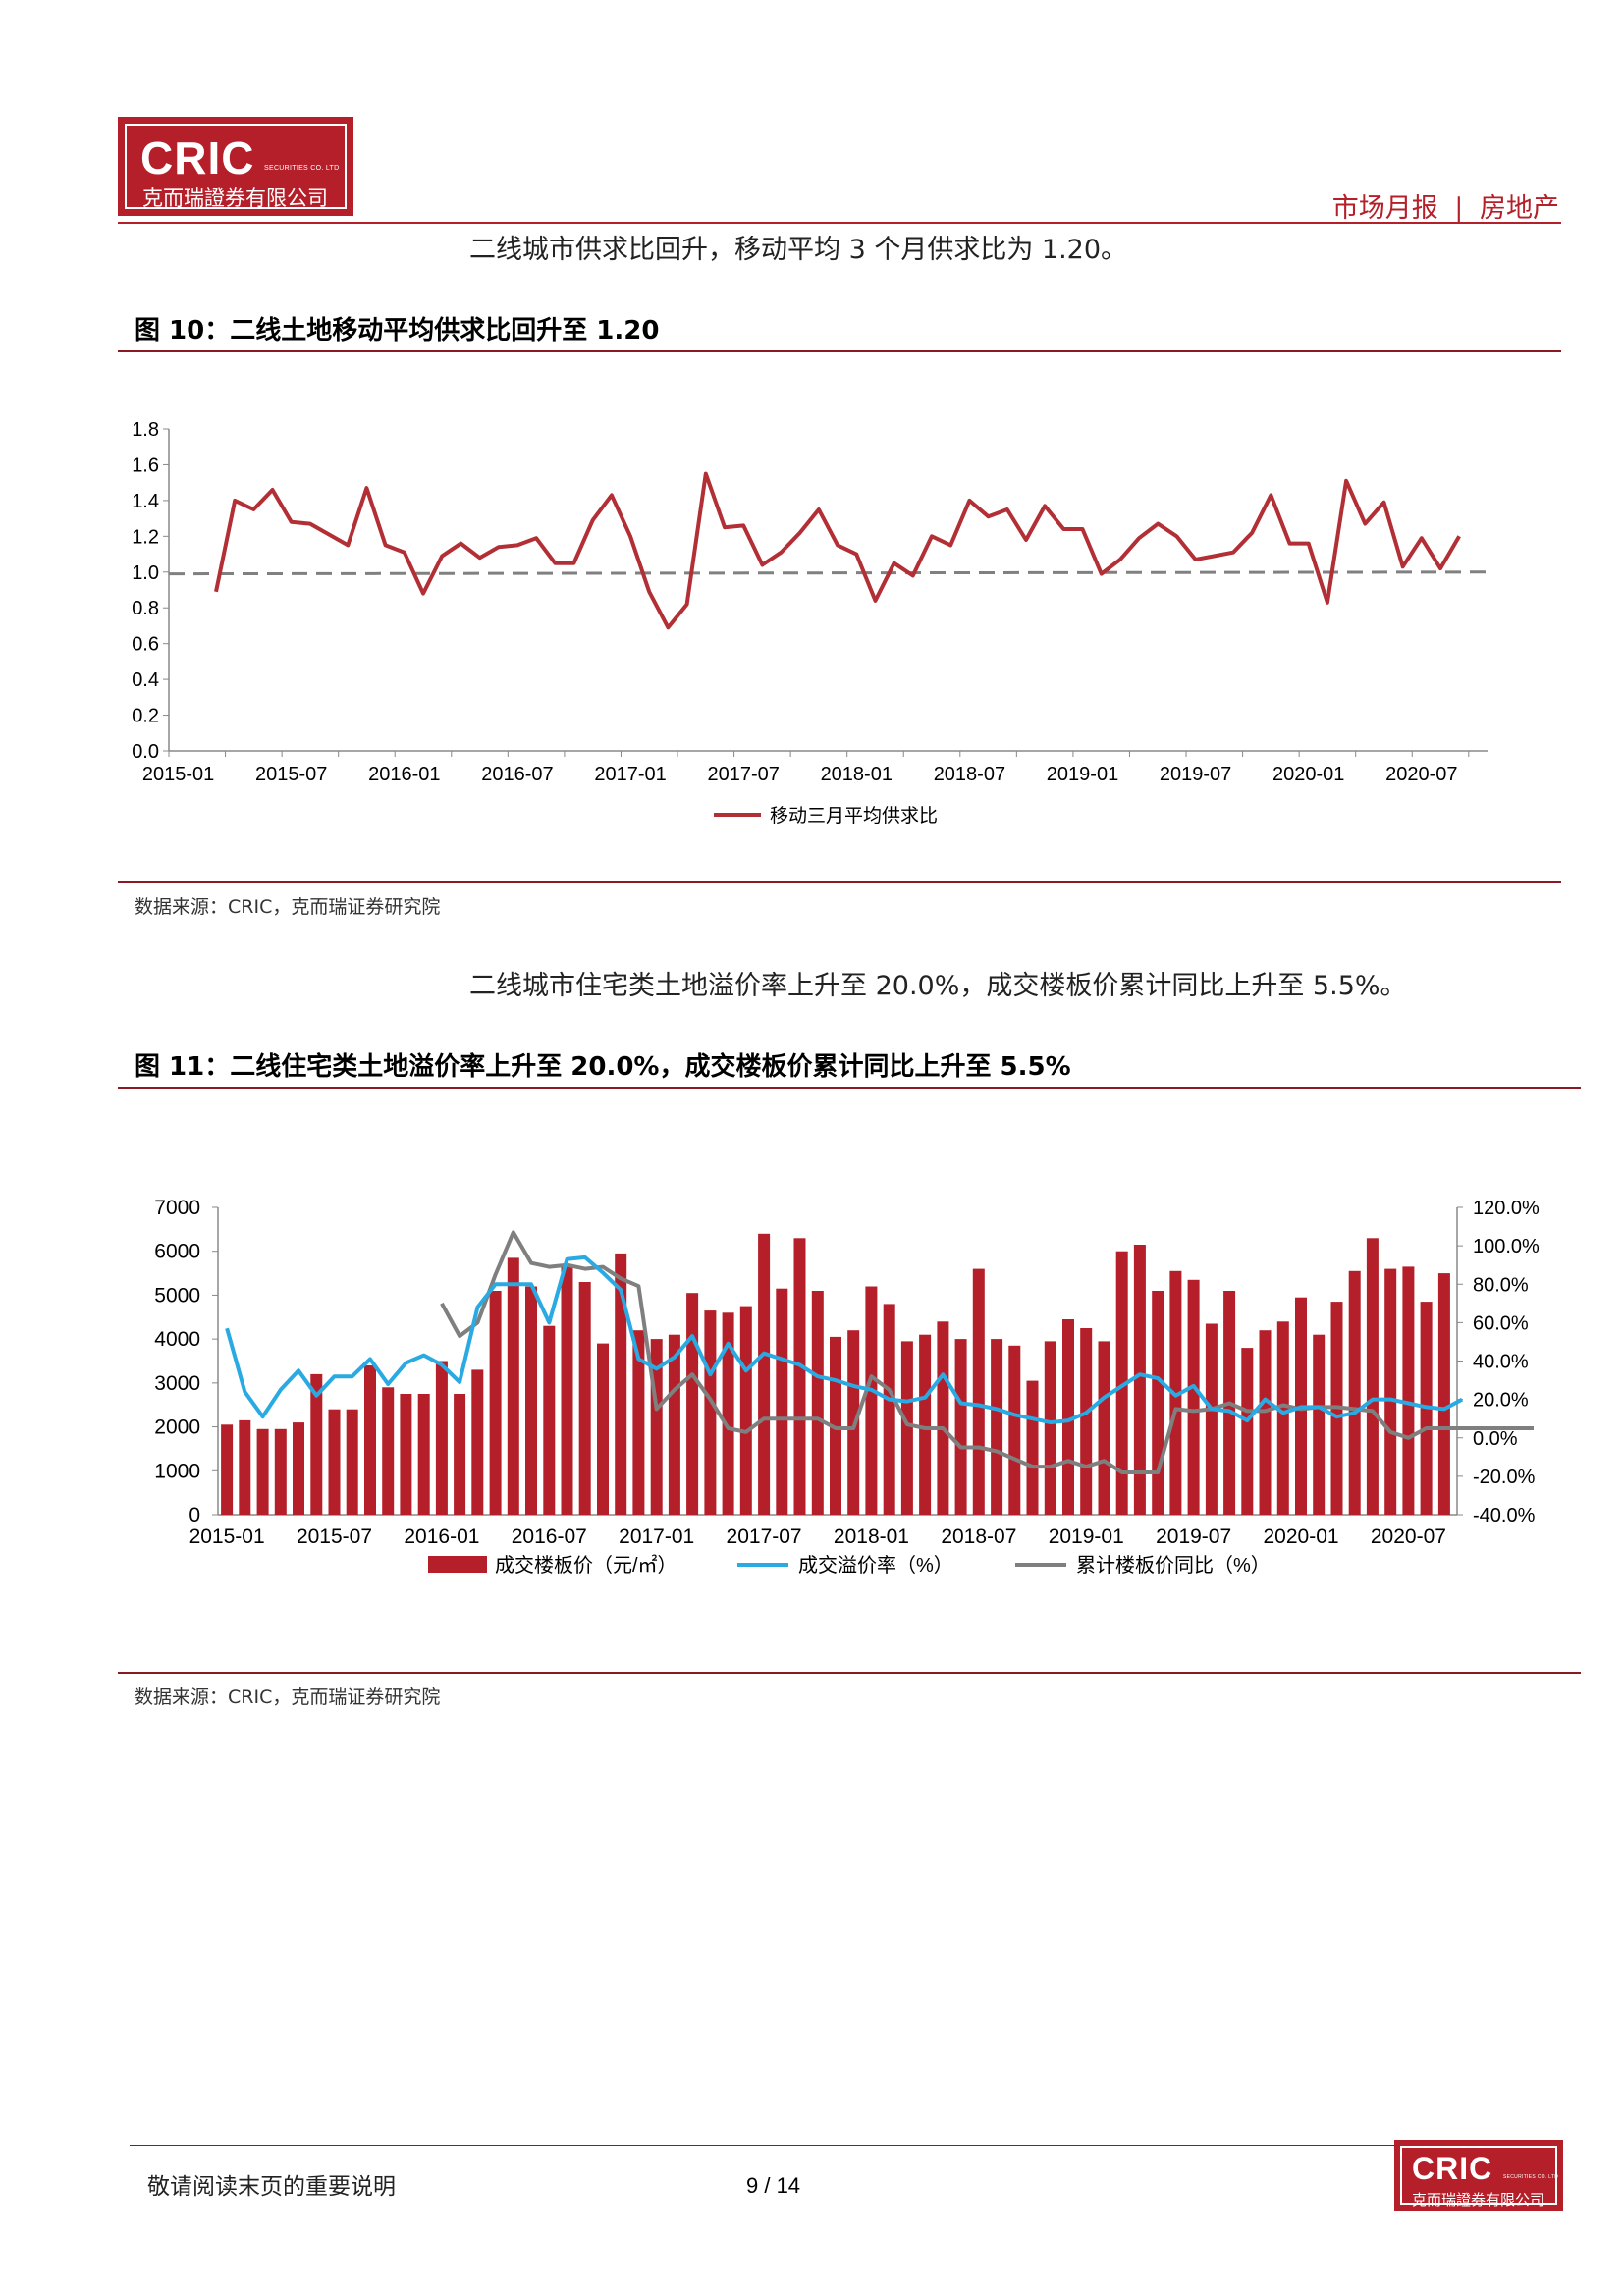 The width and height of the screenshot is (1624, 2296). I want to click on y-tick-label: 1.4, so click(145, 502).